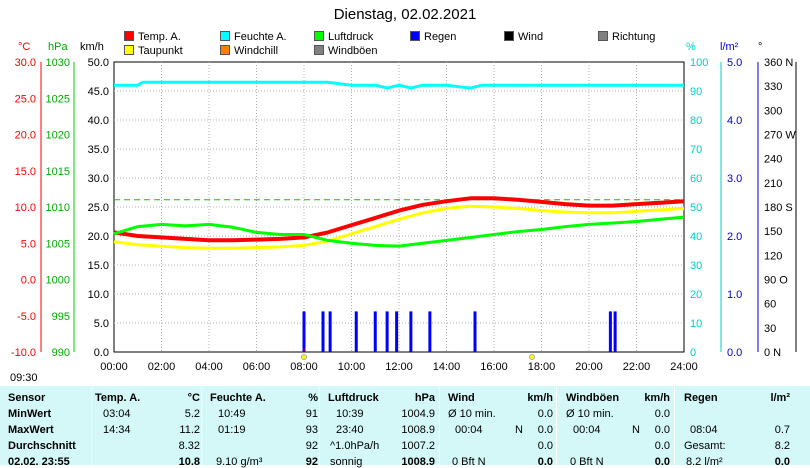 The height and width of the screenshot is (468, 810). What do you see at coordinates (24, 378) in the screenshot?
I see `current-time: 09:30` at bounding box center [24, 378].